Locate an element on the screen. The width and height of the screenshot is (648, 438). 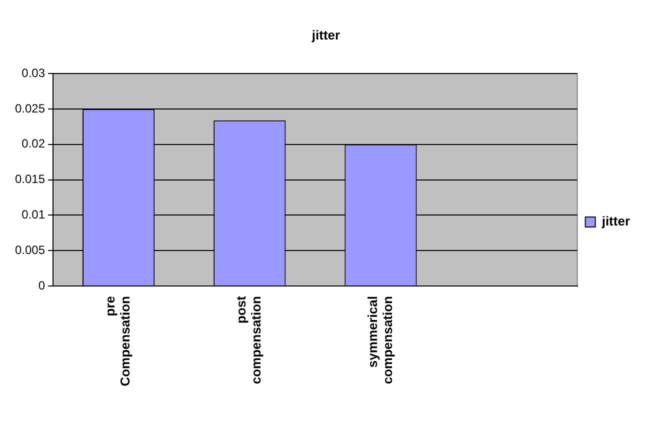
y-tick-label: 0.03 is located at coordinates (34, 73).